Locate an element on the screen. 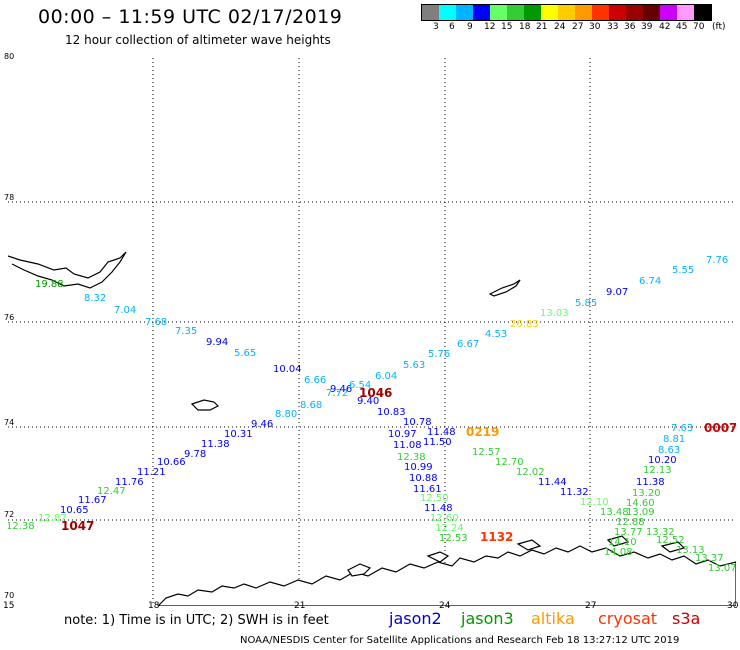 Image resolution: width=740 pixels, height=650 pixels. colorbar-label: 27 is located at coordinates (578, 27).